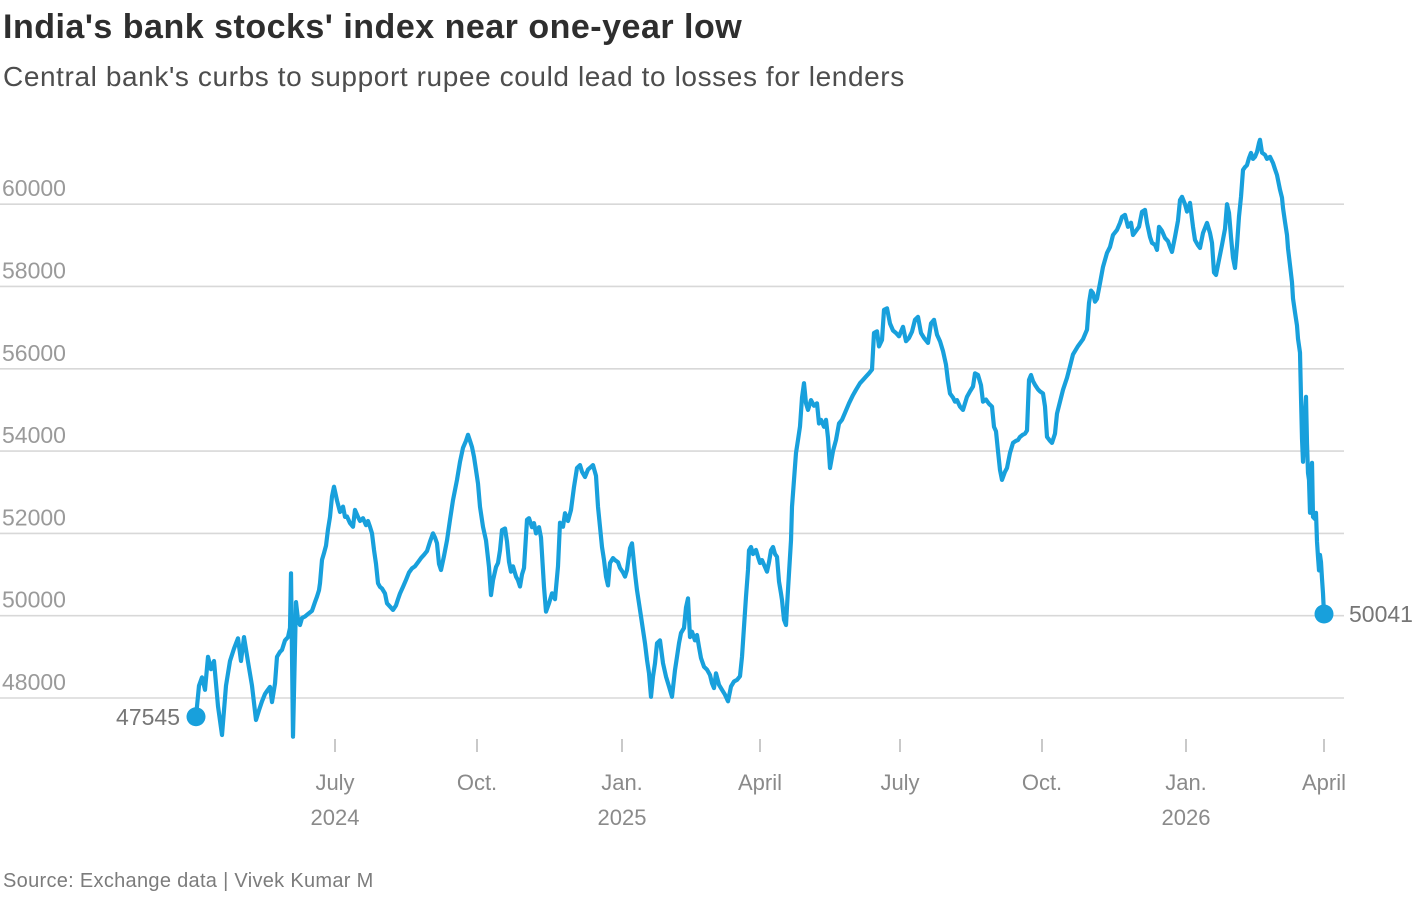 The width and height of the screenshot is (1420, 900). I want to click on end-point-dot, so click(1324, 614).